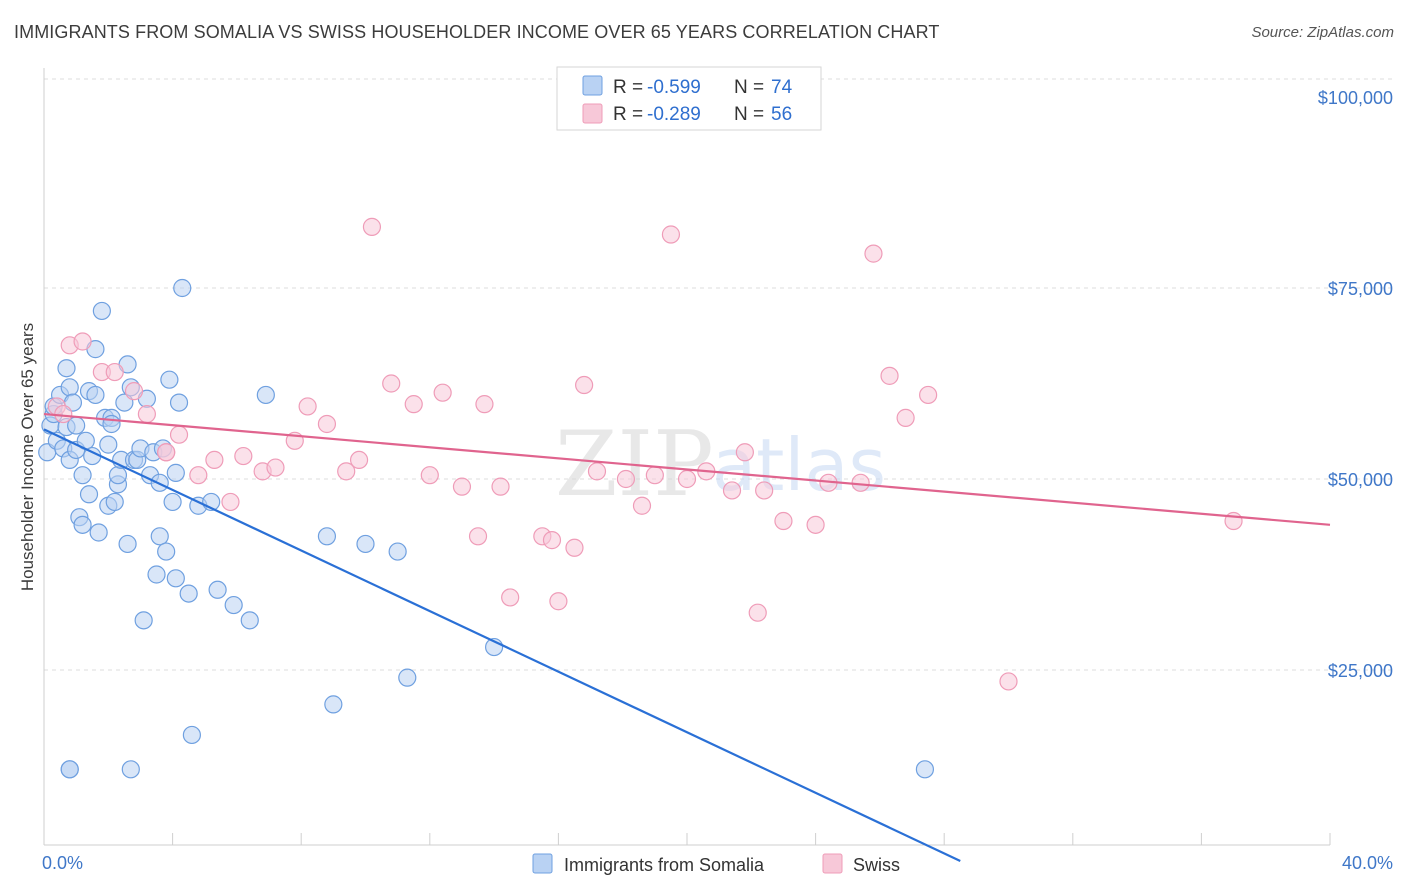  What do you see at coordinates (674, 114) in the screenshot?
I see `stats-legend-r-value-swiss: -0.289` at bounding box center [674, 114].